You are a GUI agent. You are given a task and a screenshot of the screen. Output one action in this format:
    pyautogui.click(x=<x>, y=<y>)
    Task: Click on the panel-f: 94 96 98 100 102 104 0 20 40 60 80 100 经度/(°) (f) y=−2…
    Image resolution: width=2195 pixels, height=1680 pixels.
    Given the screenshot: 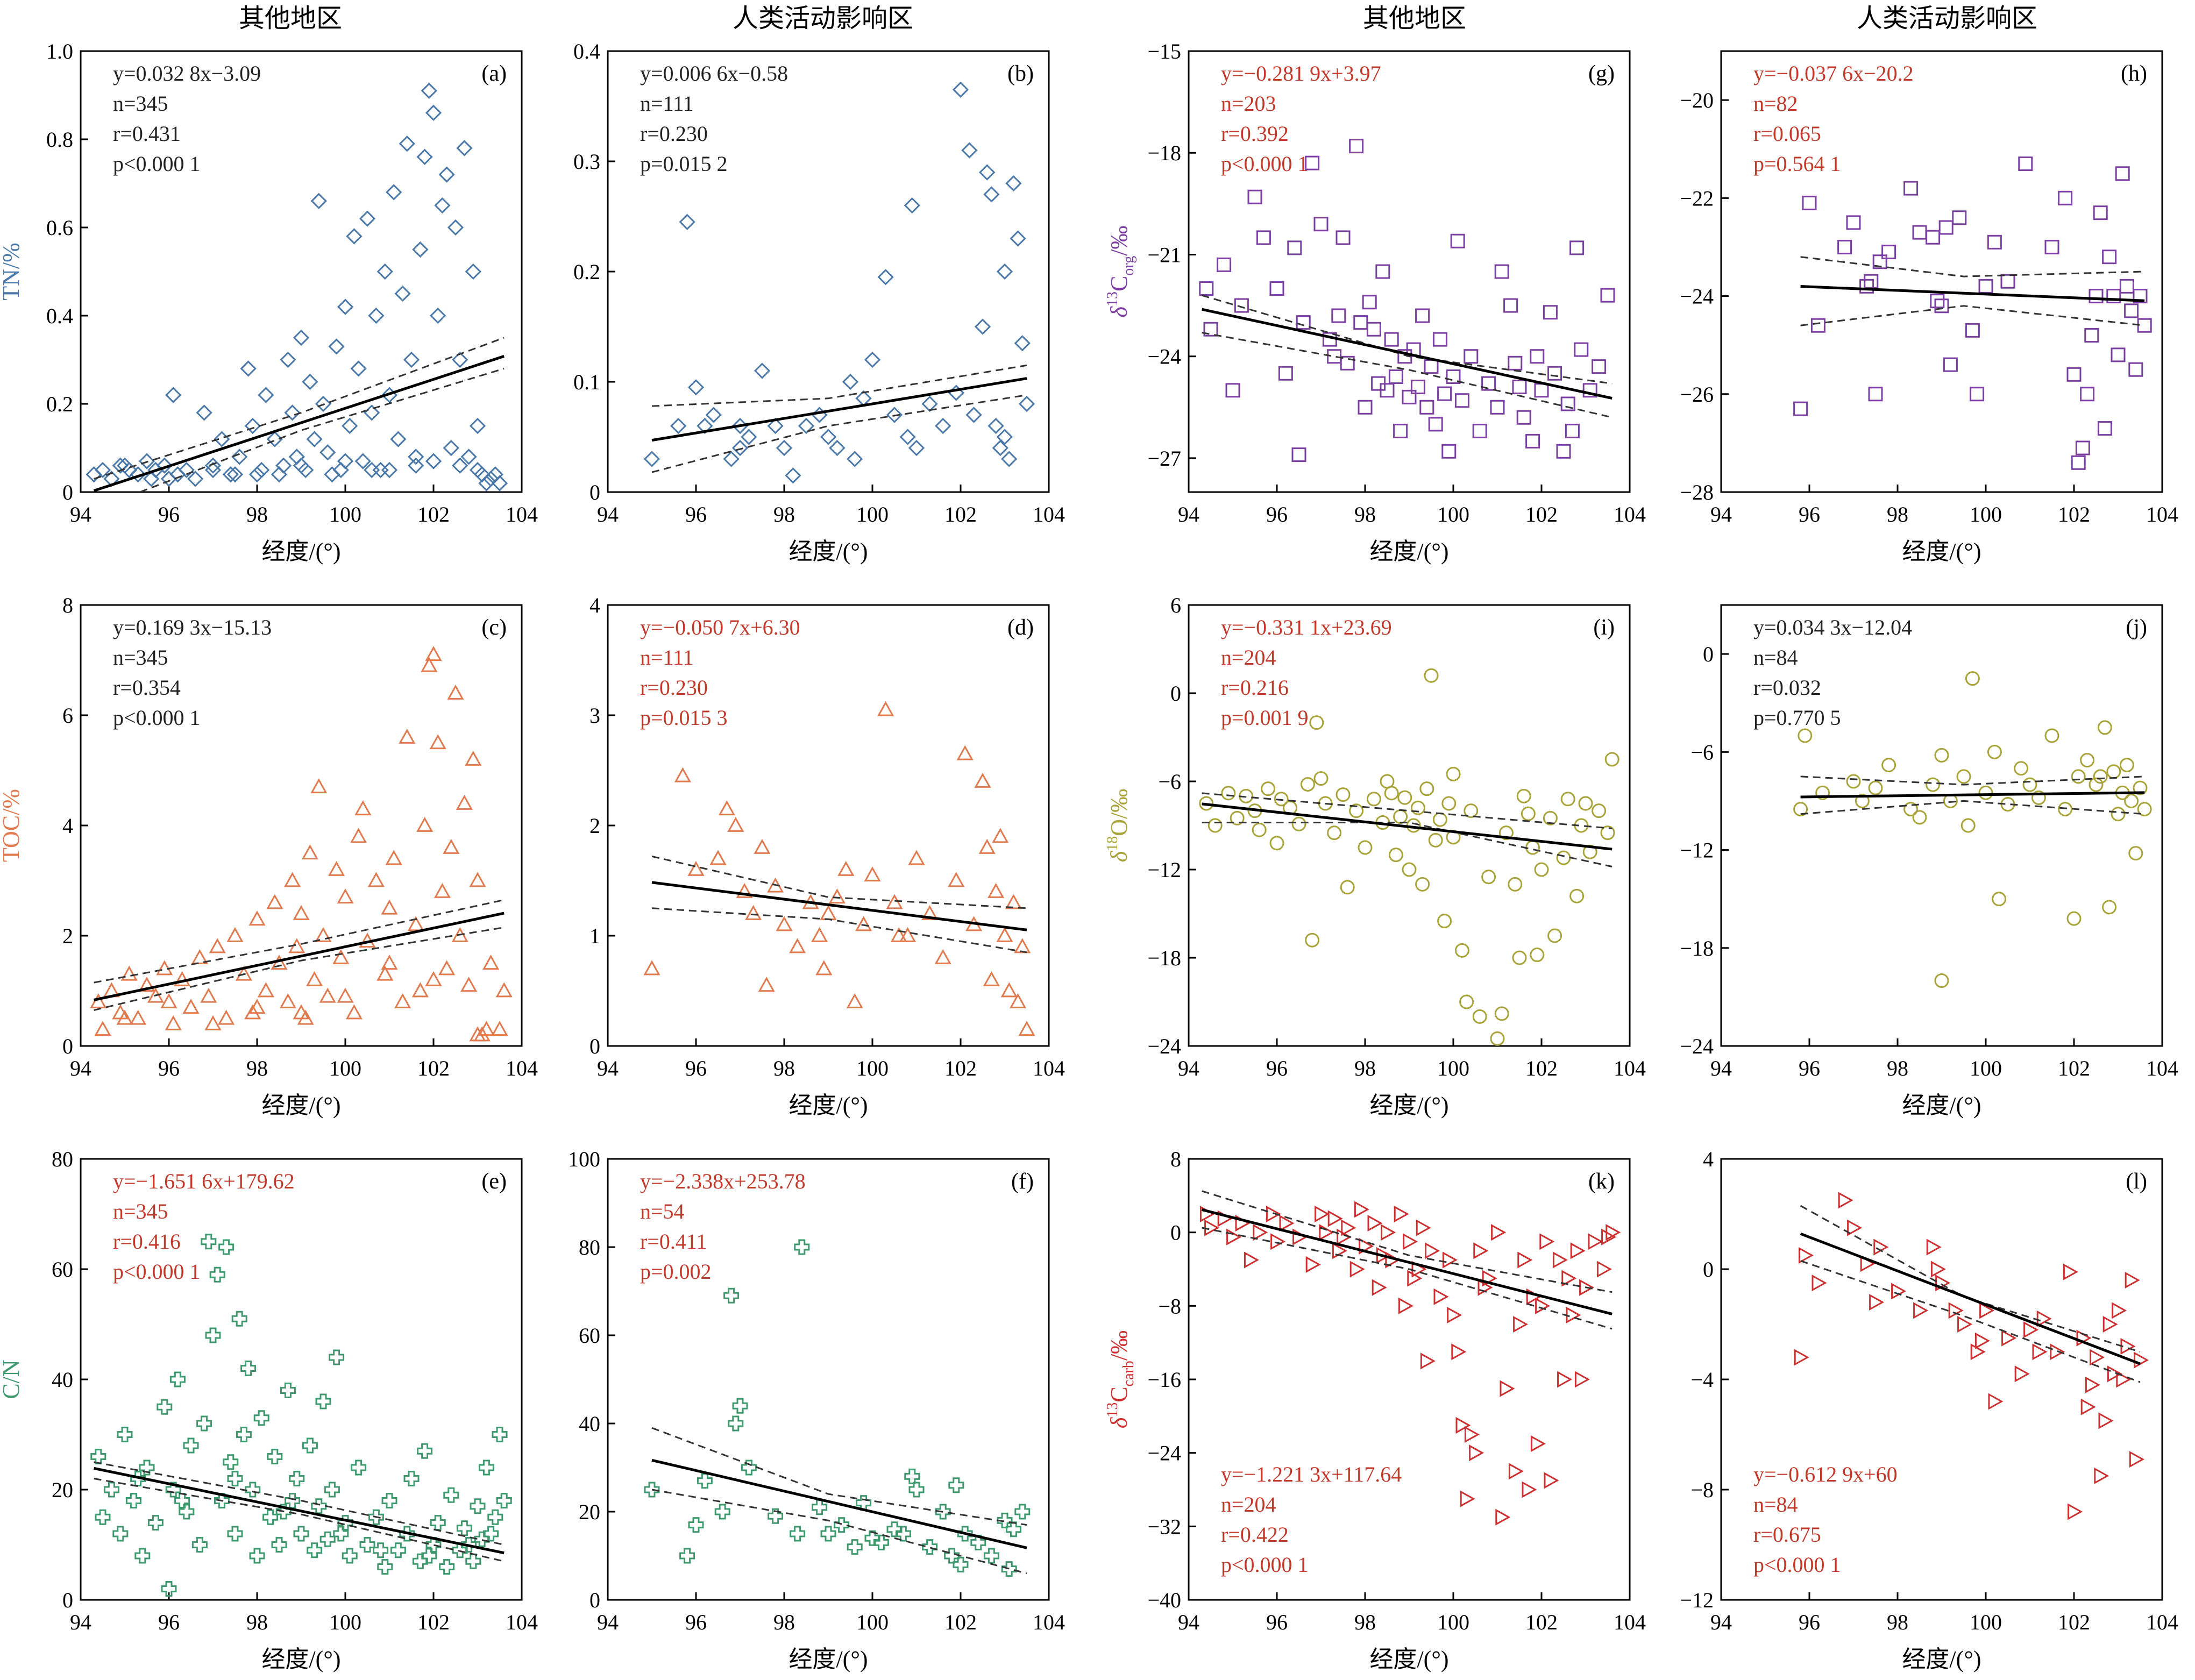 What is the action you would take?
    pyautogui.click(x=816, y=1409)
    